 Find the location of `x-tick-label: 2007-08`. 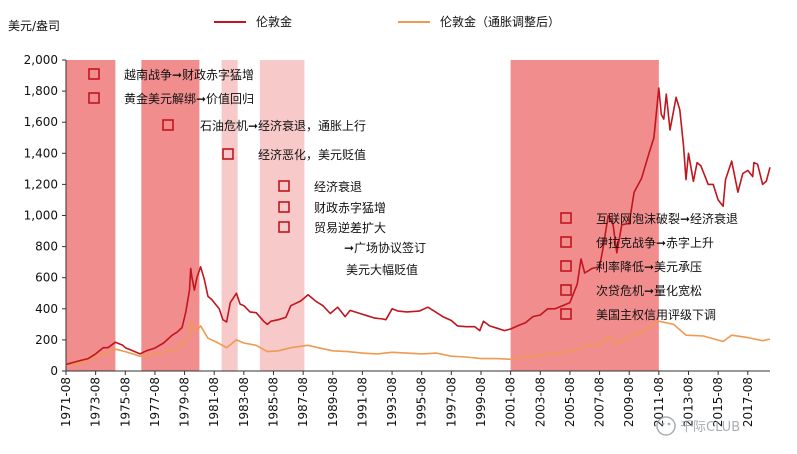

x-tick-label: 2007-08 is located at coordinates (600, 402).